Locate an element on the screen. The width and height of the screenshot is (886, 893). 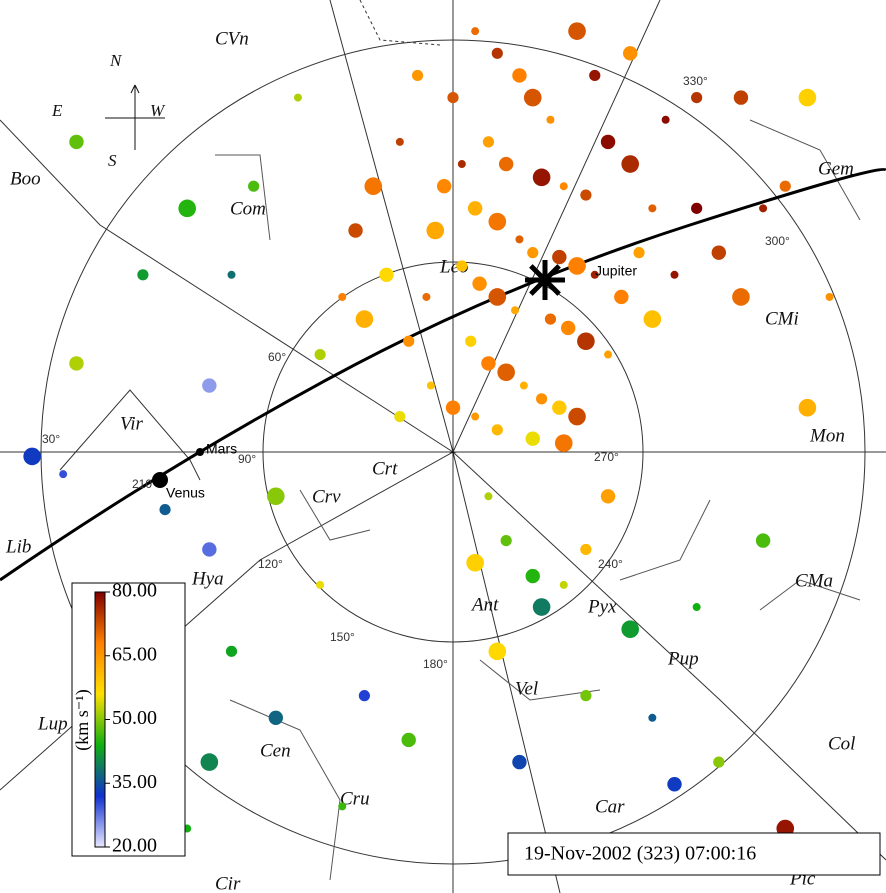
degree-label: 150° is located at coordinates (342, 637).